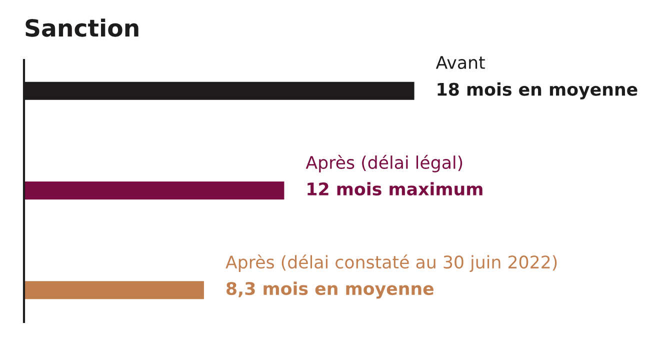 The image size is (668, 350). I want to click on y-tick-label: Après (délai constaté au 30 juin 2022), so click(391, 263).